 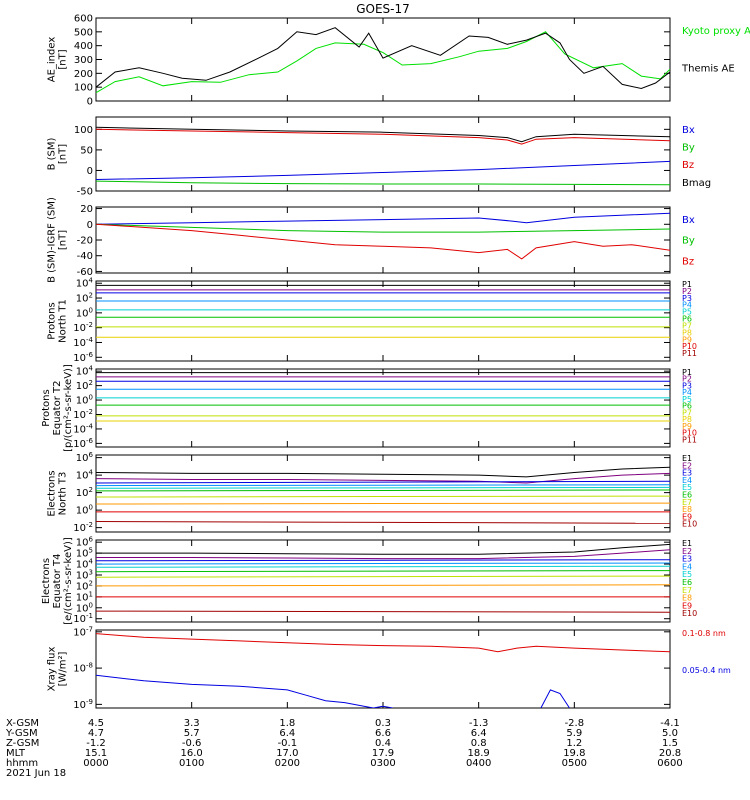 I want to click on x-row-value: 0.3, so click(x=383, y=723).